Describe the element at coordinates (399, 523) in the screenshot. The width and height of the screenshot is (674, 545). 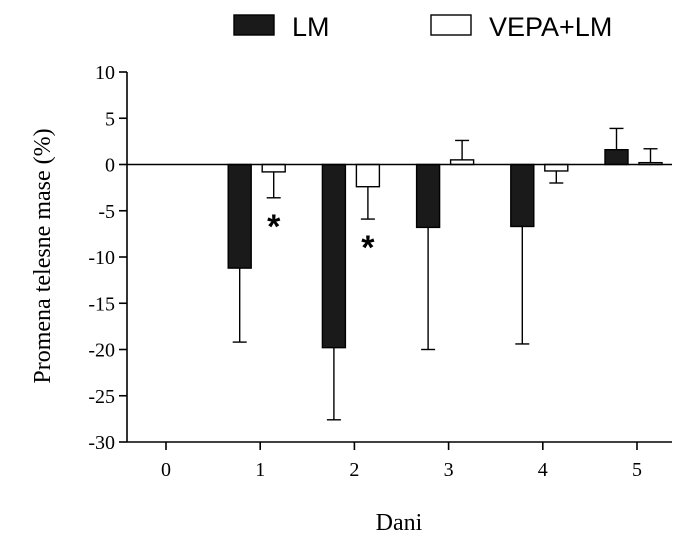
I see `x-axis-title: Dani` at that location.